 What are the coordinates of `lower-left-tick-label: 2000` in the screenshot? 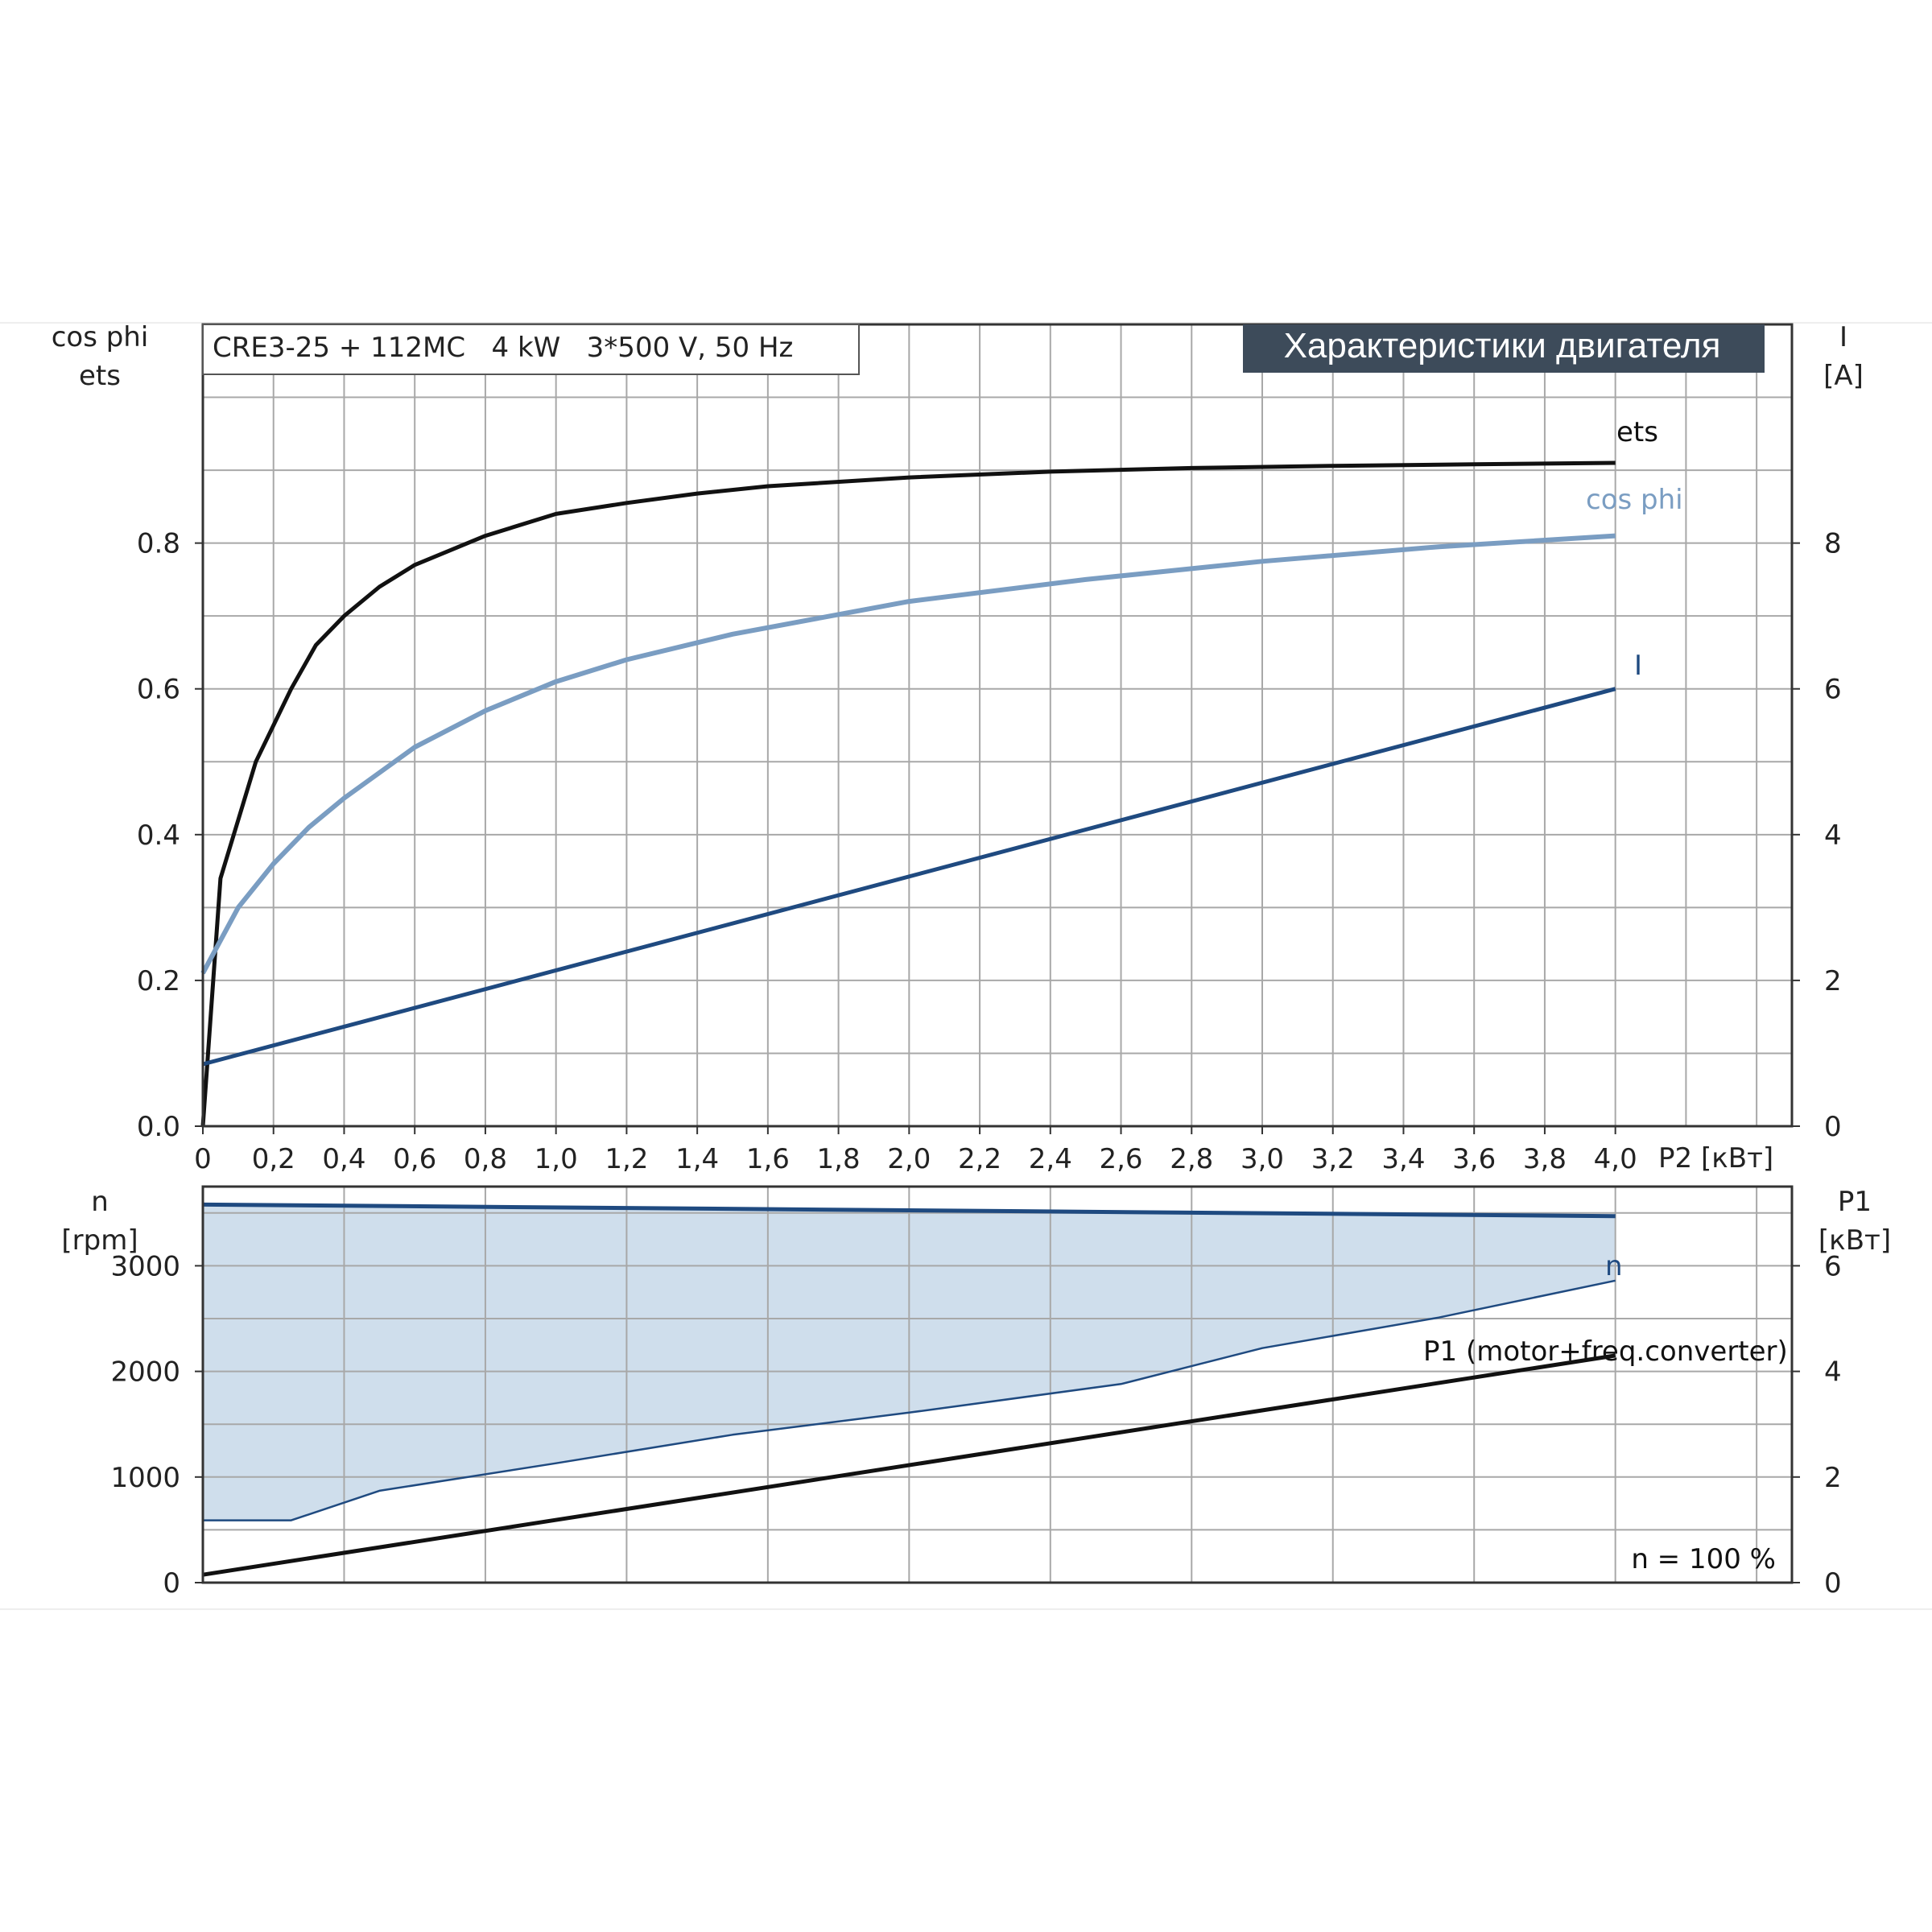 It's located at (145, 1372).